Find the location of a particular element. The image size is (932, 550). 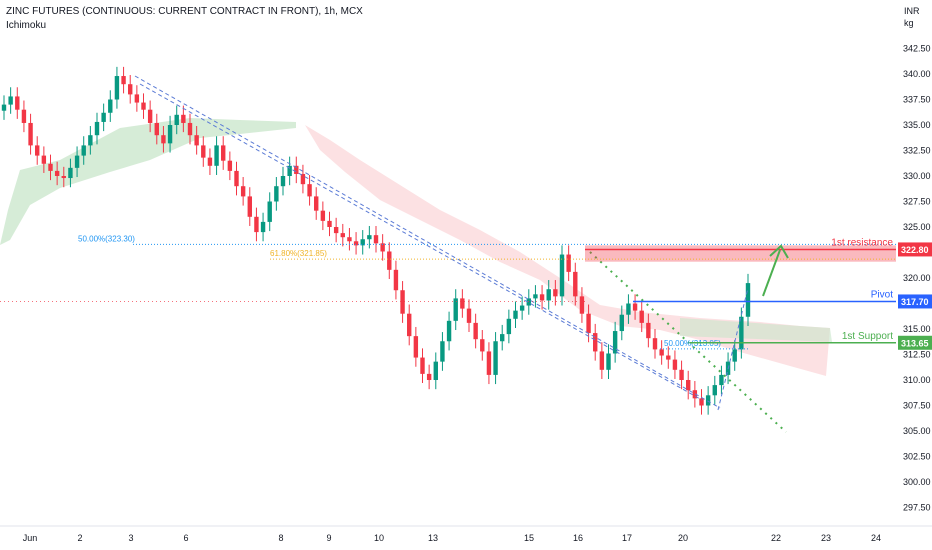

x-tick-label: 9 is located at coordinates (328, 538).